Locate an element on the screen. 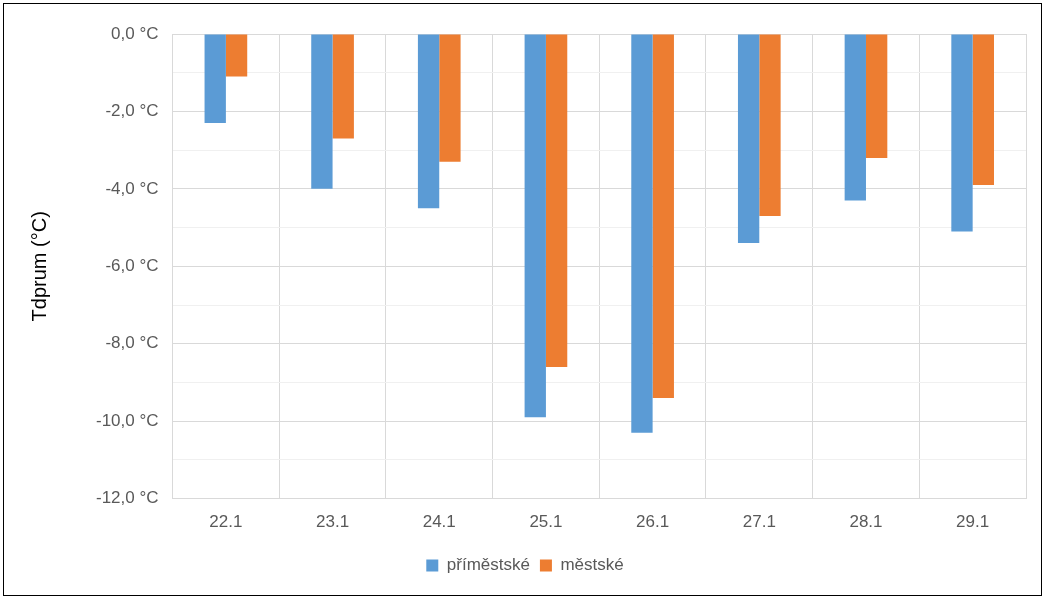 The image size is (1047, 601). x-tick-label: 23.1 is located at coordinates (333, 522).